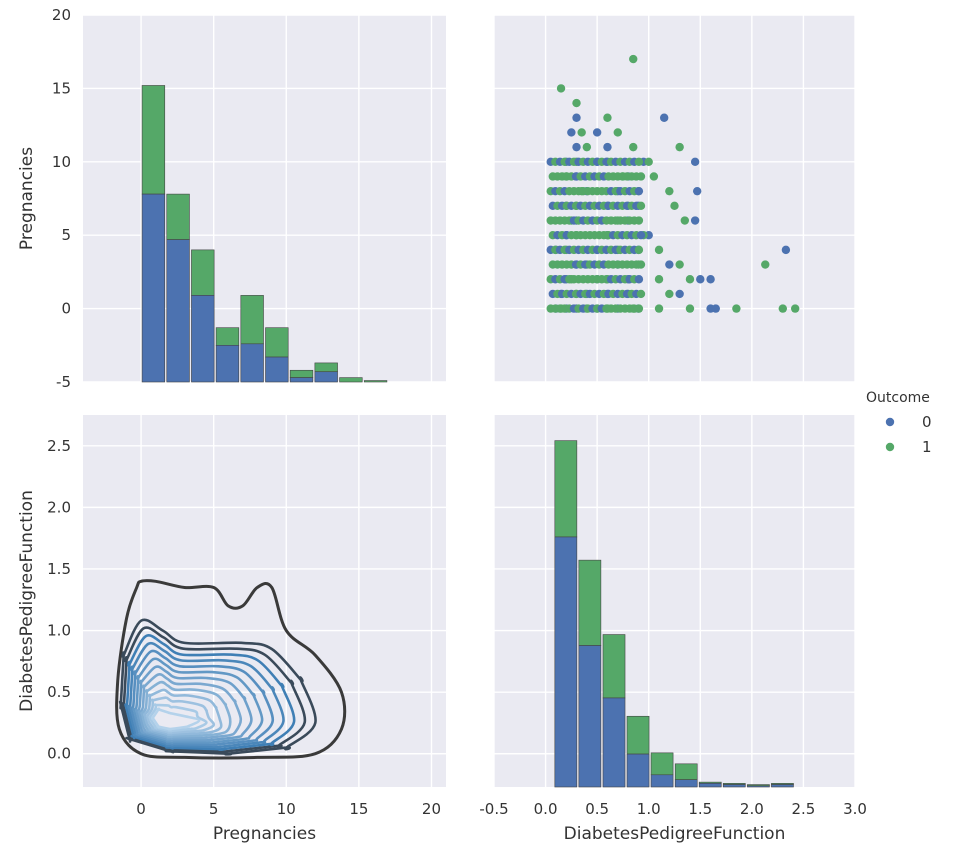 This screenshot has width=958, height=855. What do you see at coordinates (61, 162) in the screenshot?
I see `y-tick-label: 10` at bounding box center [61, 162].